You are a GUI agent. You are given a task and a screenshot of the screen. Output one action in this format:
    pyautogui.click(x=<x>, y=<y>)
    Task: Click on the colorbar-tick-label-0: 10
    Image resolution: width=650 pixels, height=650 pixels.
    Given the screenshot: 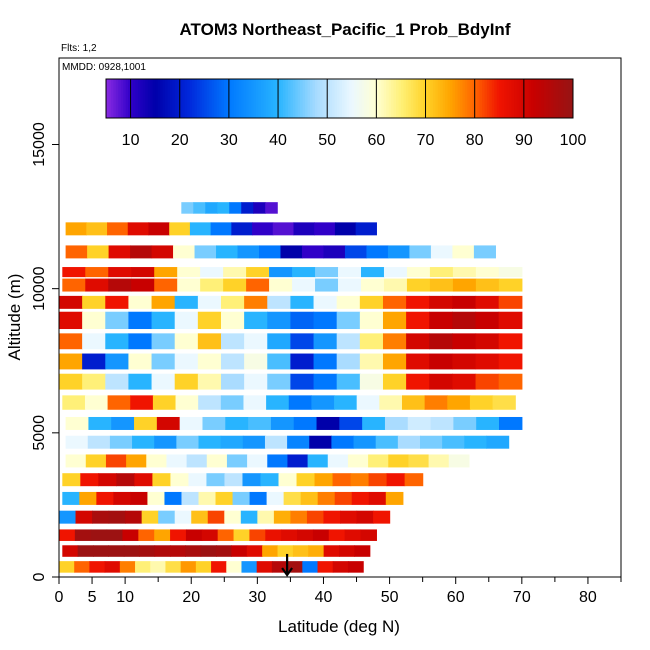 What is the action you would take?
    pyautogui.click(x=131, y=140)
    